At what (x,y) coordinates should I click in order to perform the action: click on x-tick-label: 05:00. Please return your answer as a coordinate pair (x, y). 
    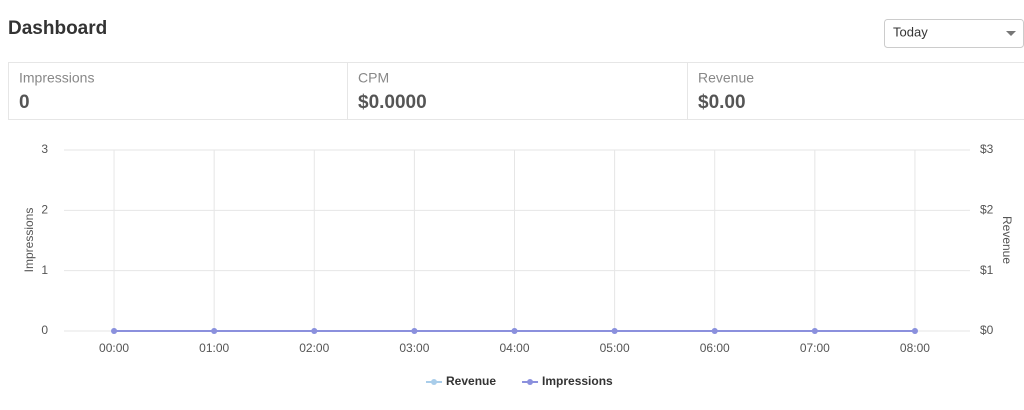
    Looking at the image, I should click on (615, 348).